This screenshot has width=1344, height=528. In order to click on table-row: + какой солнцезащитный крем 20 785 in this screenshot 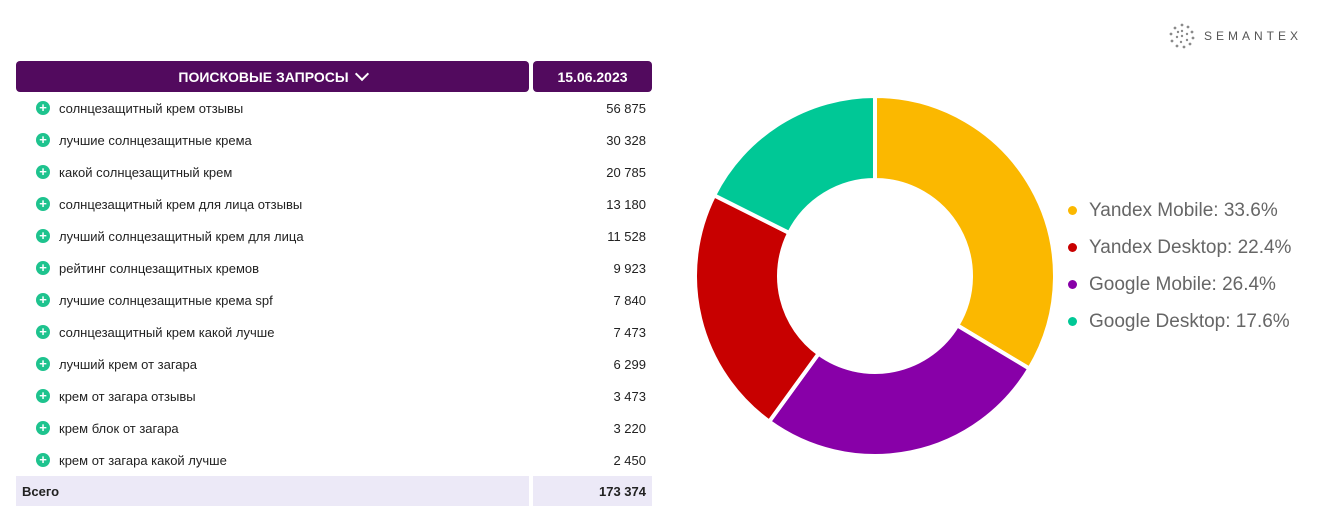, I will do `click(334, 172)`.